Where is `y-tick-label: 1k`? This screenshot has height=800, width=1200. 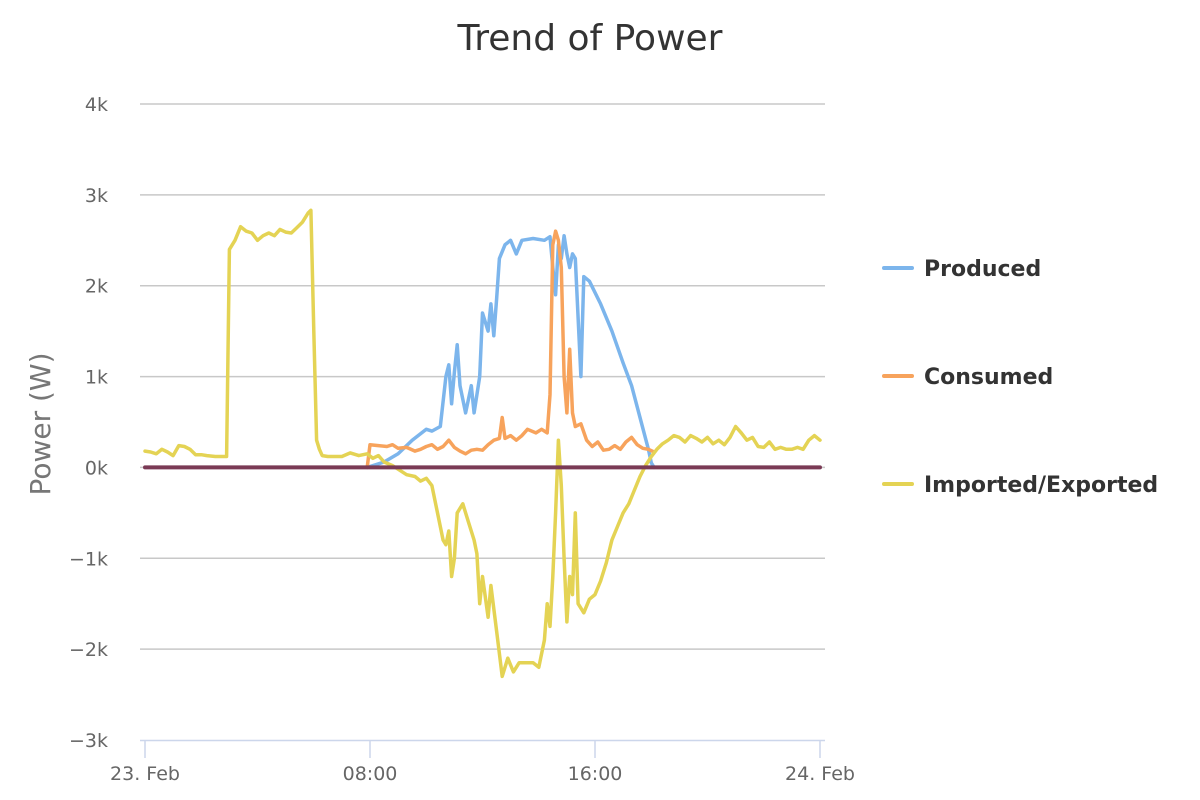 y-tick-label: 1k is located at coordinates (96, 378).